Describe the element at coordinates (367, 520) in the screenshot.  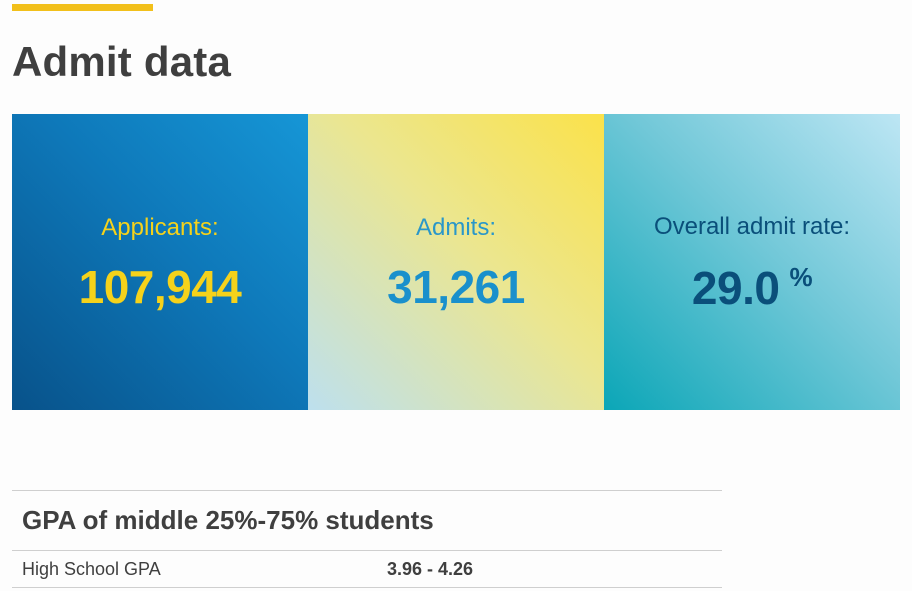
I see `gpa-heading: GPA of middle 25%-75% students` at that location.